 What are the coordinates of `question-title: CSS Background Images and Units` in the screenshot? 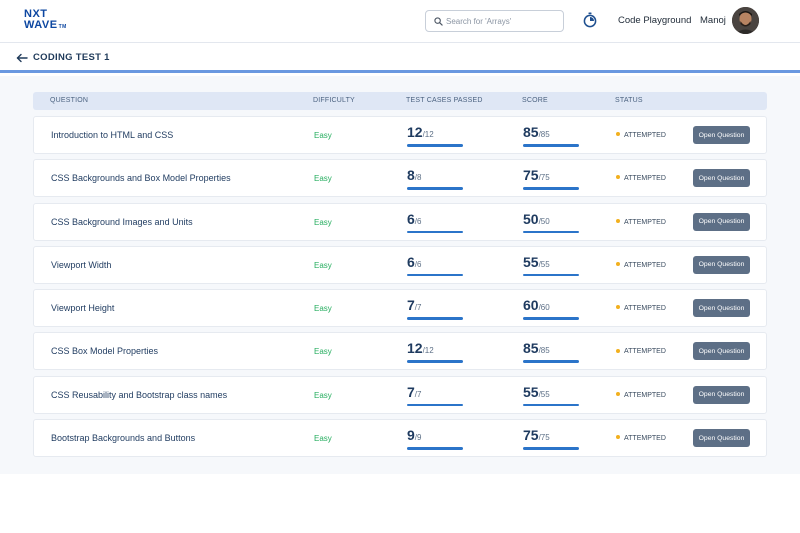 It's located at (122, 221).